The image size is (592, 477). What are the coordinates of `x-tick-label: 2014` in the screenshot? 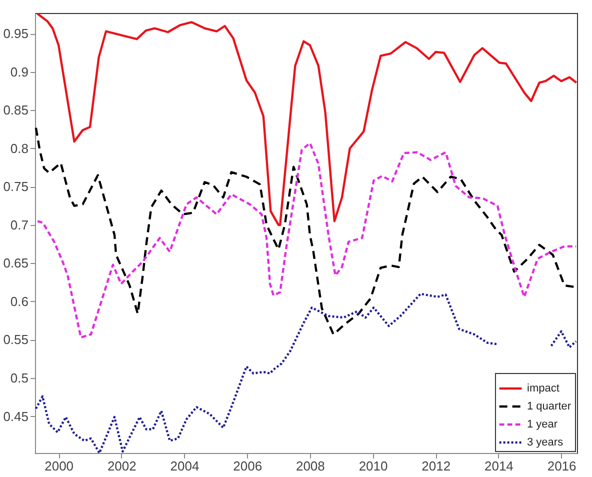 It's located at (499, 466).